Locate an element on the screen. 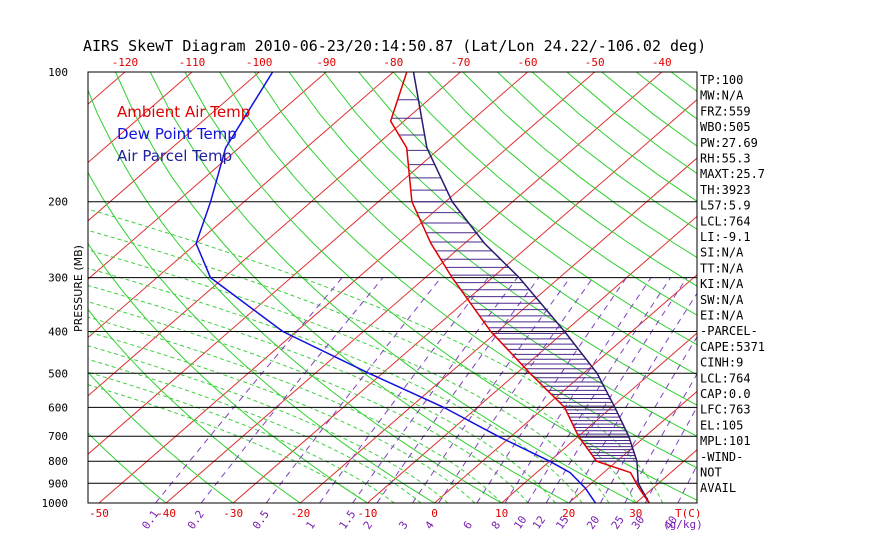 The image size is (870, 560). bottom-temp-tick-label: 0 is located at coordinates (434, 513).